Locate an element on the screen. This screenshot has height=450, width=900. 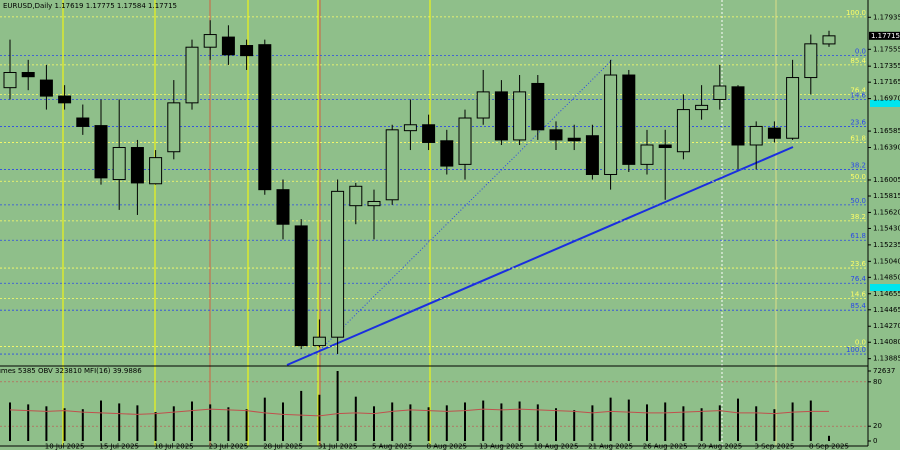
x-tick-label: 3 Sep 2025 is located at coordinates (774, 446).